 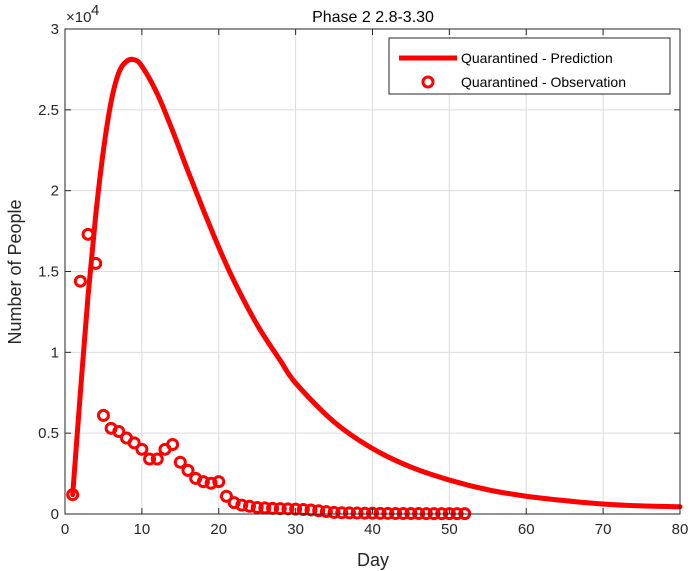 What do you see at coordinates (680, 529) in the screenshot?
I see `x-tick-label: 80` at bounding box center [680, 529].